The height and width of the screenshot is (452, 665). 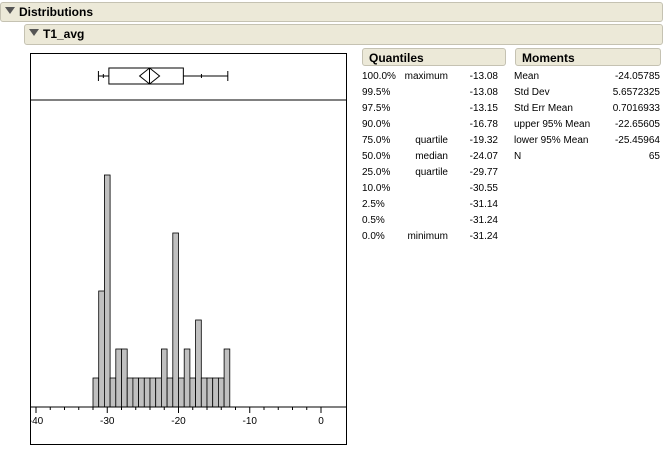 What do you see at coordinates (532, 92) in the screenshot?
I see `moment-label: Std Dev` at bounding box center [532, 92].